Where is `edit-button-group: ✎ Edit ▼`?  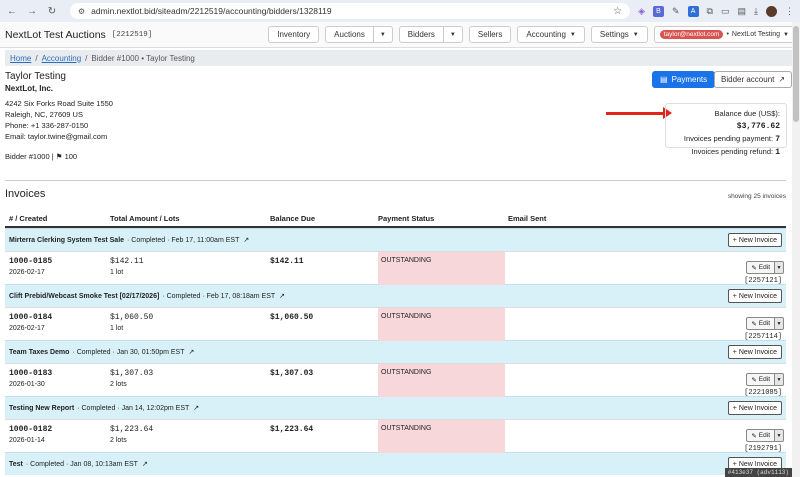 edit-button-group: ✎ Edit ▼ is located at coordinates (765, 377).